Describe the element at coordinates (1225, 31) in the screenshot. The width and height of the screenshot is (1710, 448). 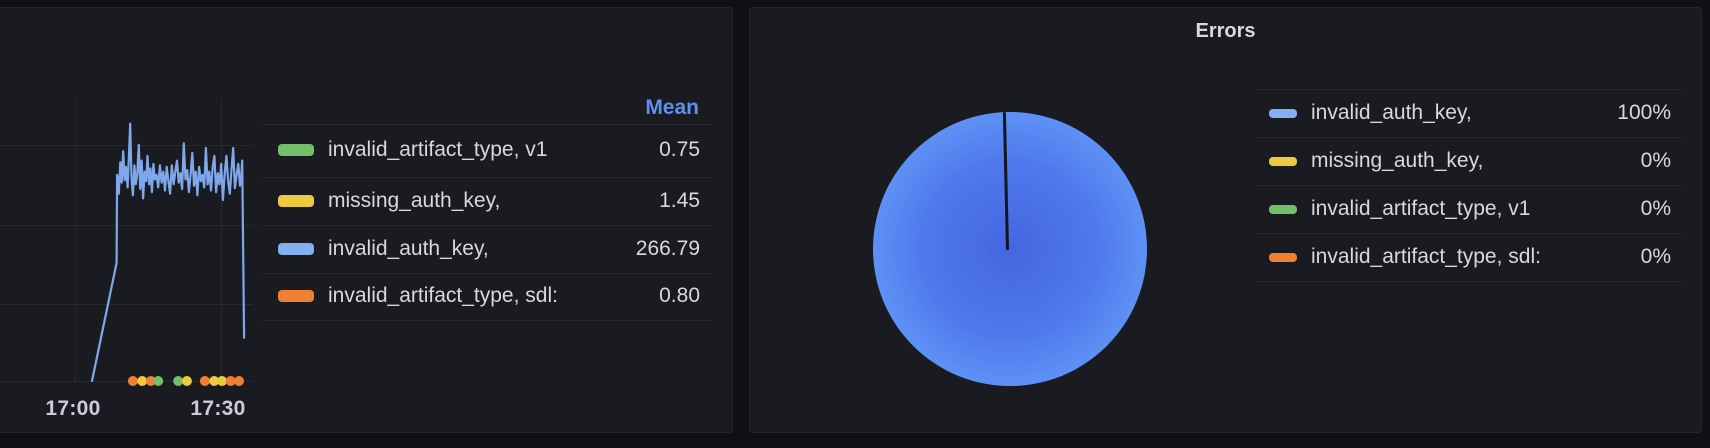
I see `panel-title: Errors` at that location.